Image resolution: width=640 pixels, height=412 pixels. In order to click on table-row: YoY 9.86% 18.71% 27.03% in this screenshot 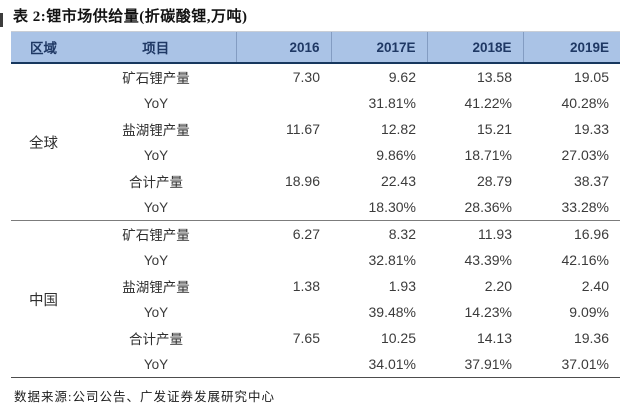, I will do `click(315, 155)`.